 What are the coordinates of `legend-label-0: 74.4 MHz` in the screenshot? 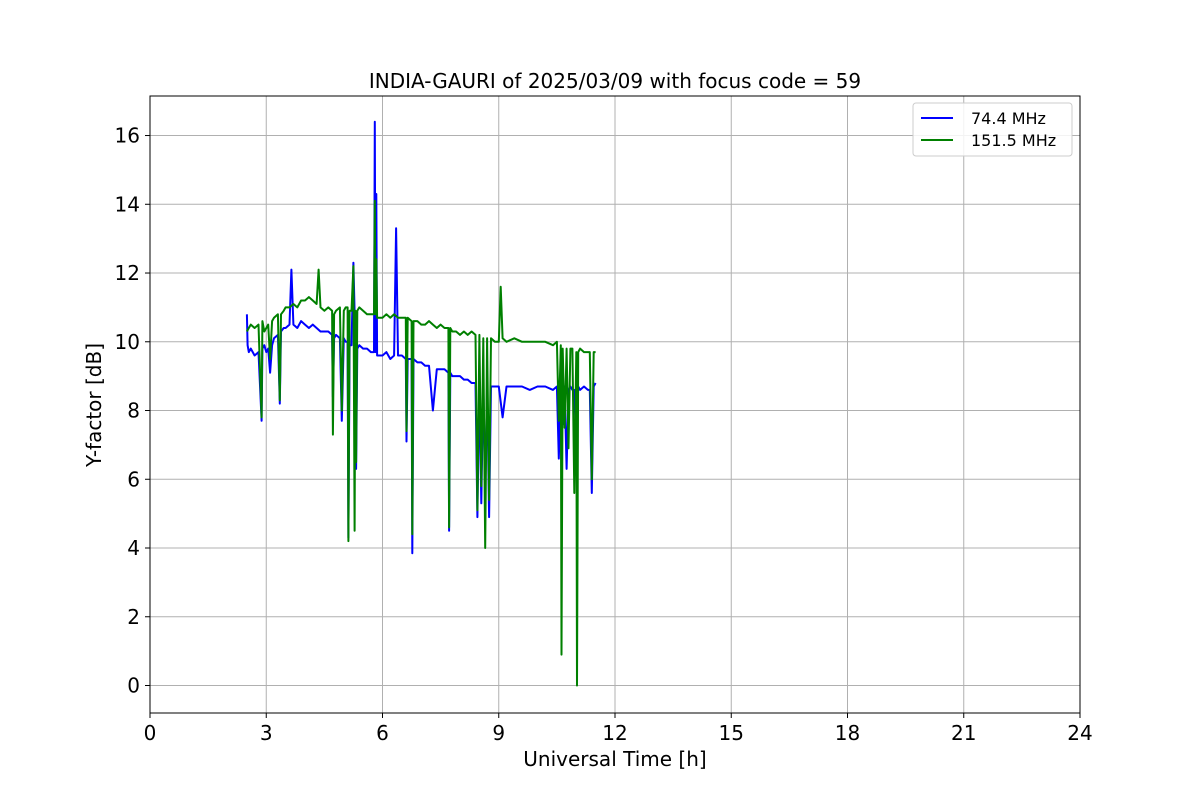 It's located at (1008, 118).